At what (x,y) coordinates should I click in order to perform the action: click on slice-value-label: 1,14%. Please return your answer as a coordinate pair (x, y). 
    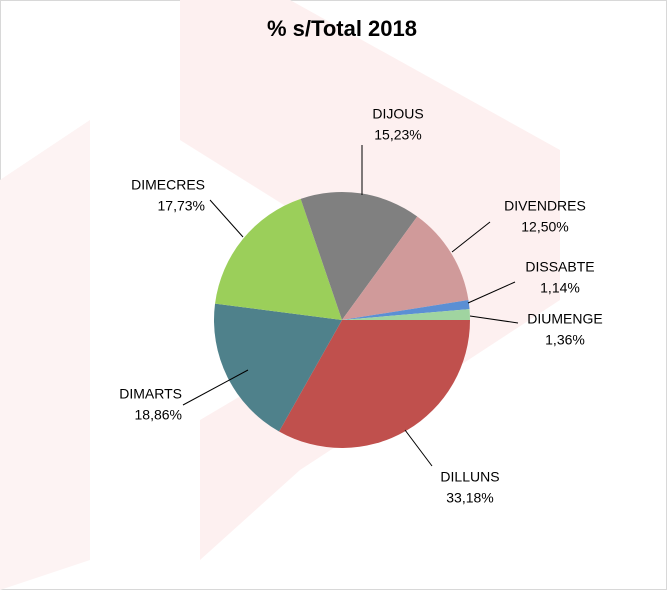
    Looking at the image, I should click on (560, 288).